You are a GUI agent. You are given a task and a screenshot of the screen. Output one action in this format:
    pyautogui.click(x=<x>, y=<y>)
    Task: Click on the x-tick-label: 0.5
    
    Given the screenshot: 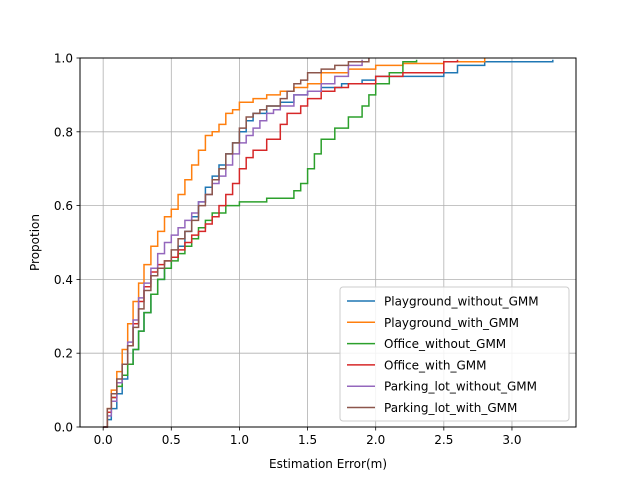 What is the action you would take?
    pyautogui.click(x=171, y=440)
    